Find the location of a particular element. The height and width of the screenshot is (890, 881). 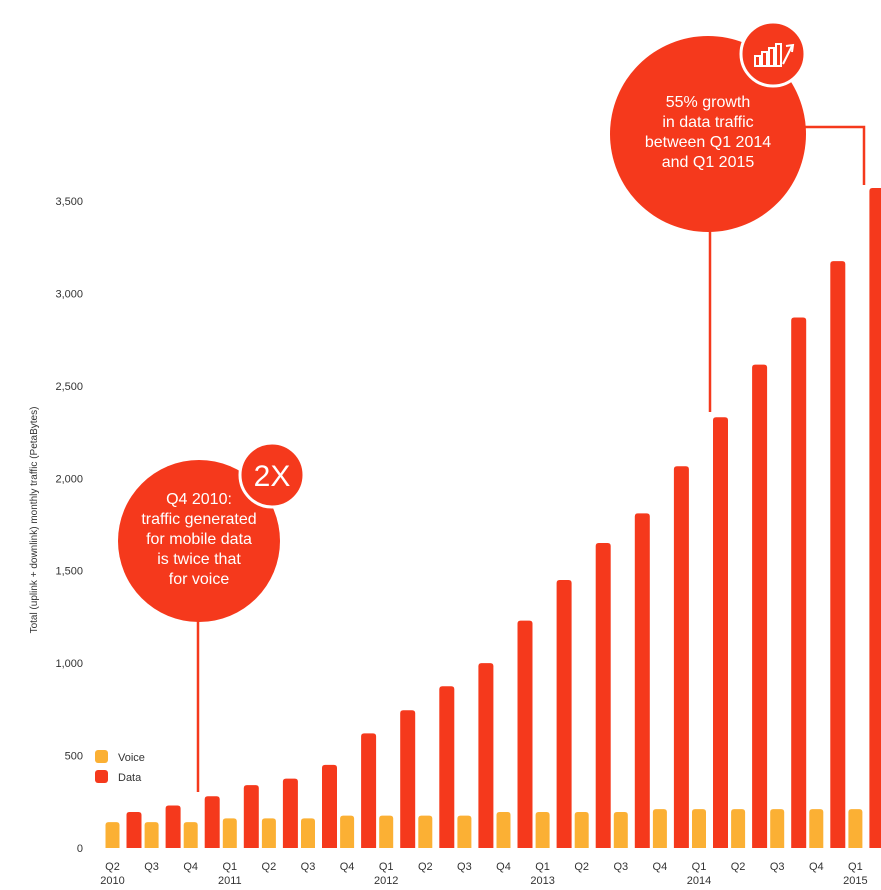

x-tick-year: 2011 is located at coordinates (230, 881).